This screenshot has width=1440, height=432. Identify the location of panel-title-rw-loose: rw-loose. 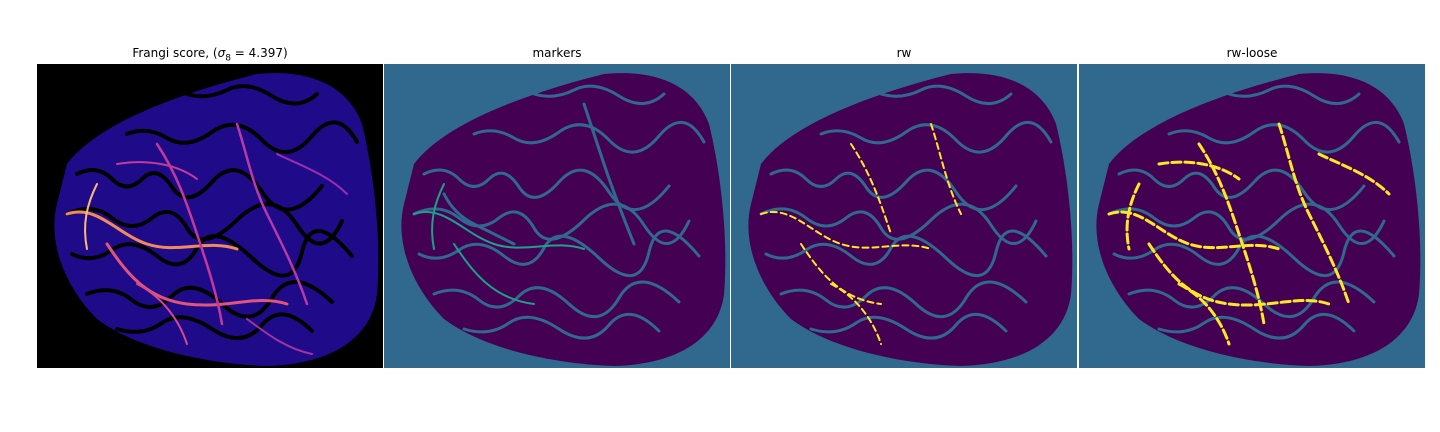
(1252, 53).